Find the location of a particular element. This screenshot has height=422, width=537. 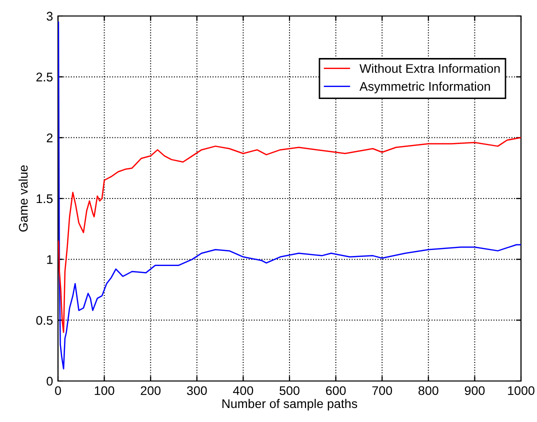

x-tick-label: 600 is located at coordinates (336, 391).